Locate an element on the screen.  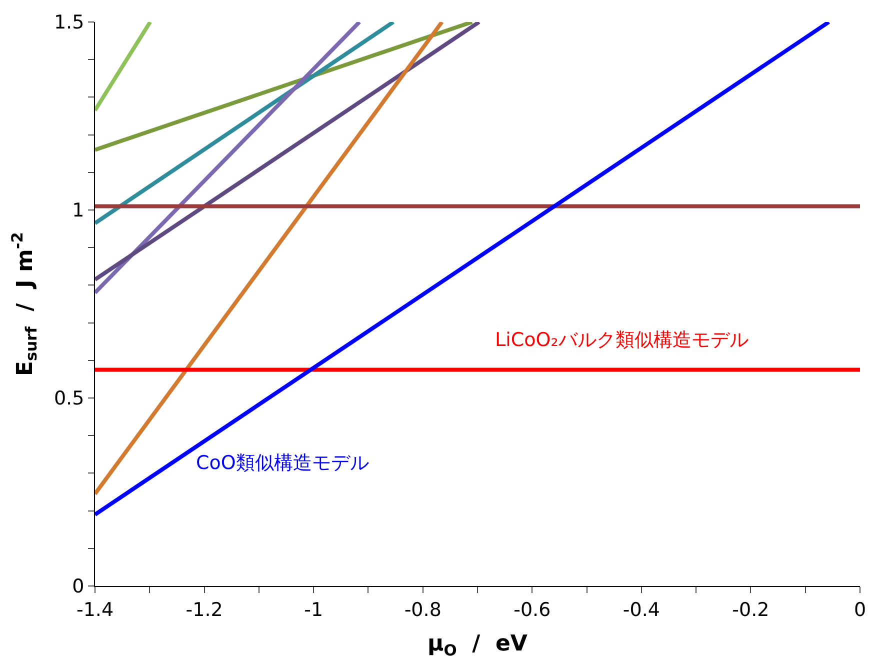
x-tick-label: -0.6 is located at coordinates (532, 609).